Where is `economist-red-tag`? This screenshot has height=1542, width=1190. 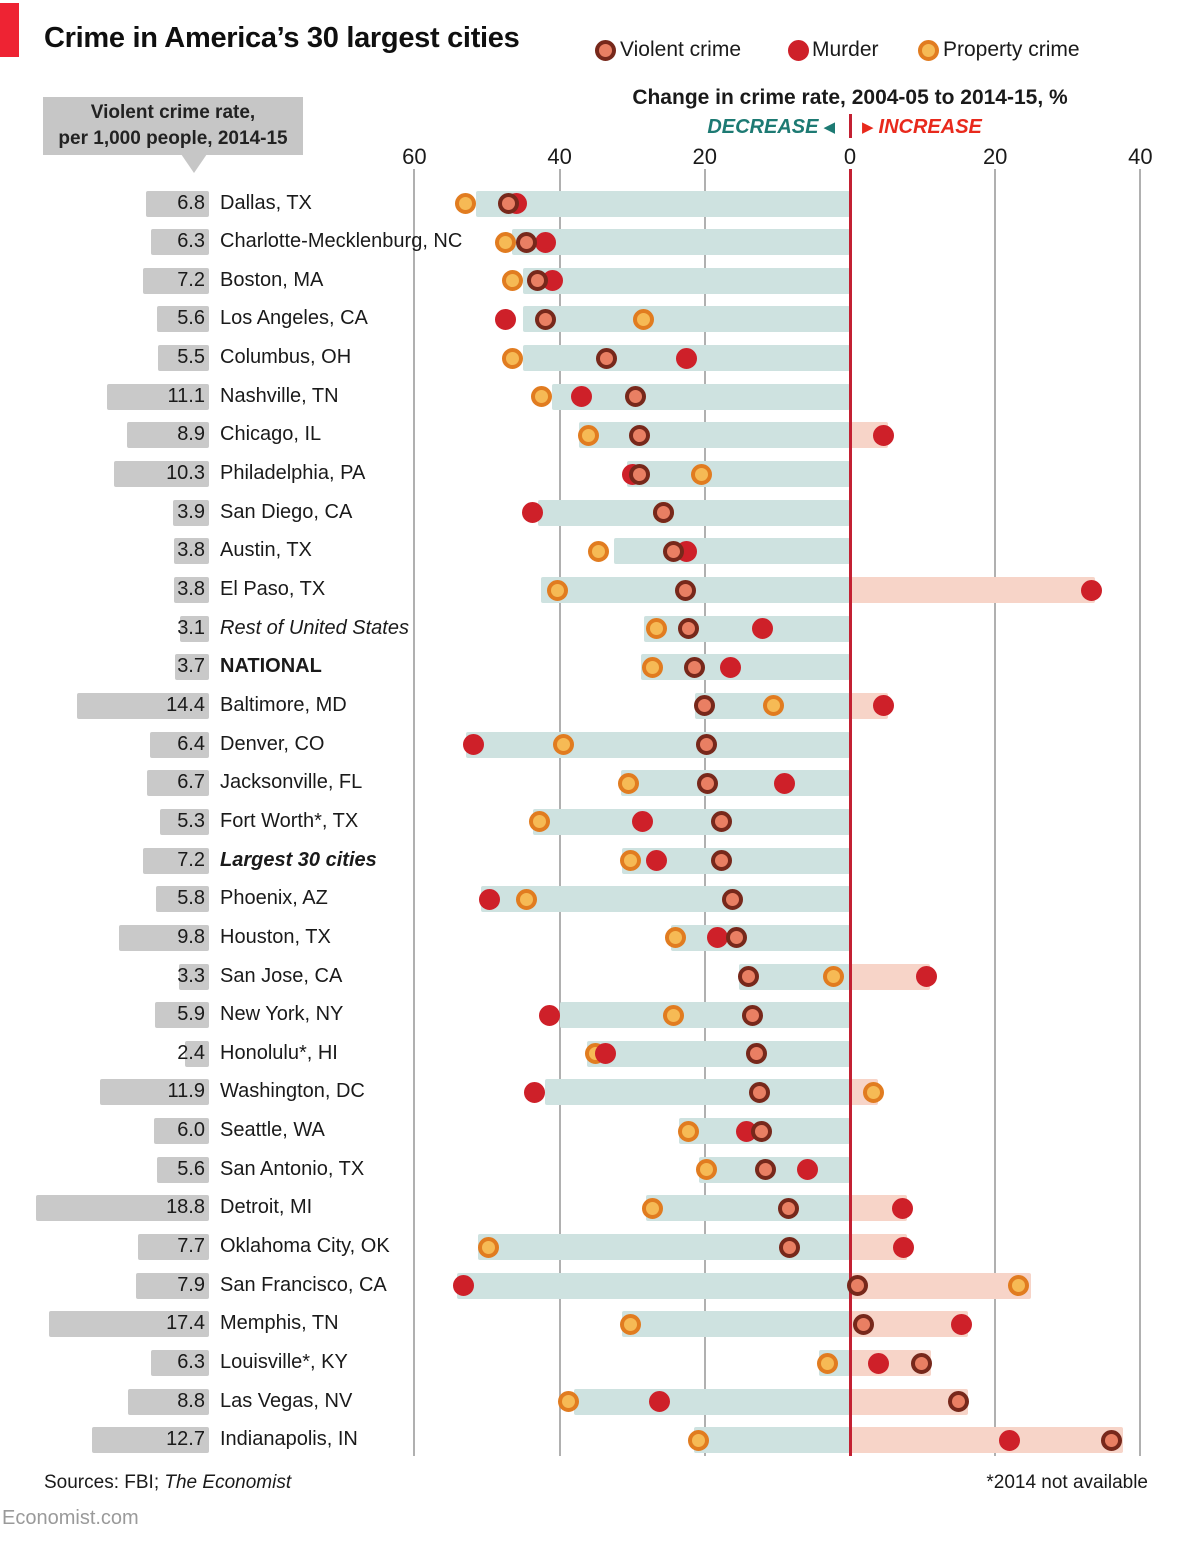 economist-red-tag is located at coordinates (9, 30).